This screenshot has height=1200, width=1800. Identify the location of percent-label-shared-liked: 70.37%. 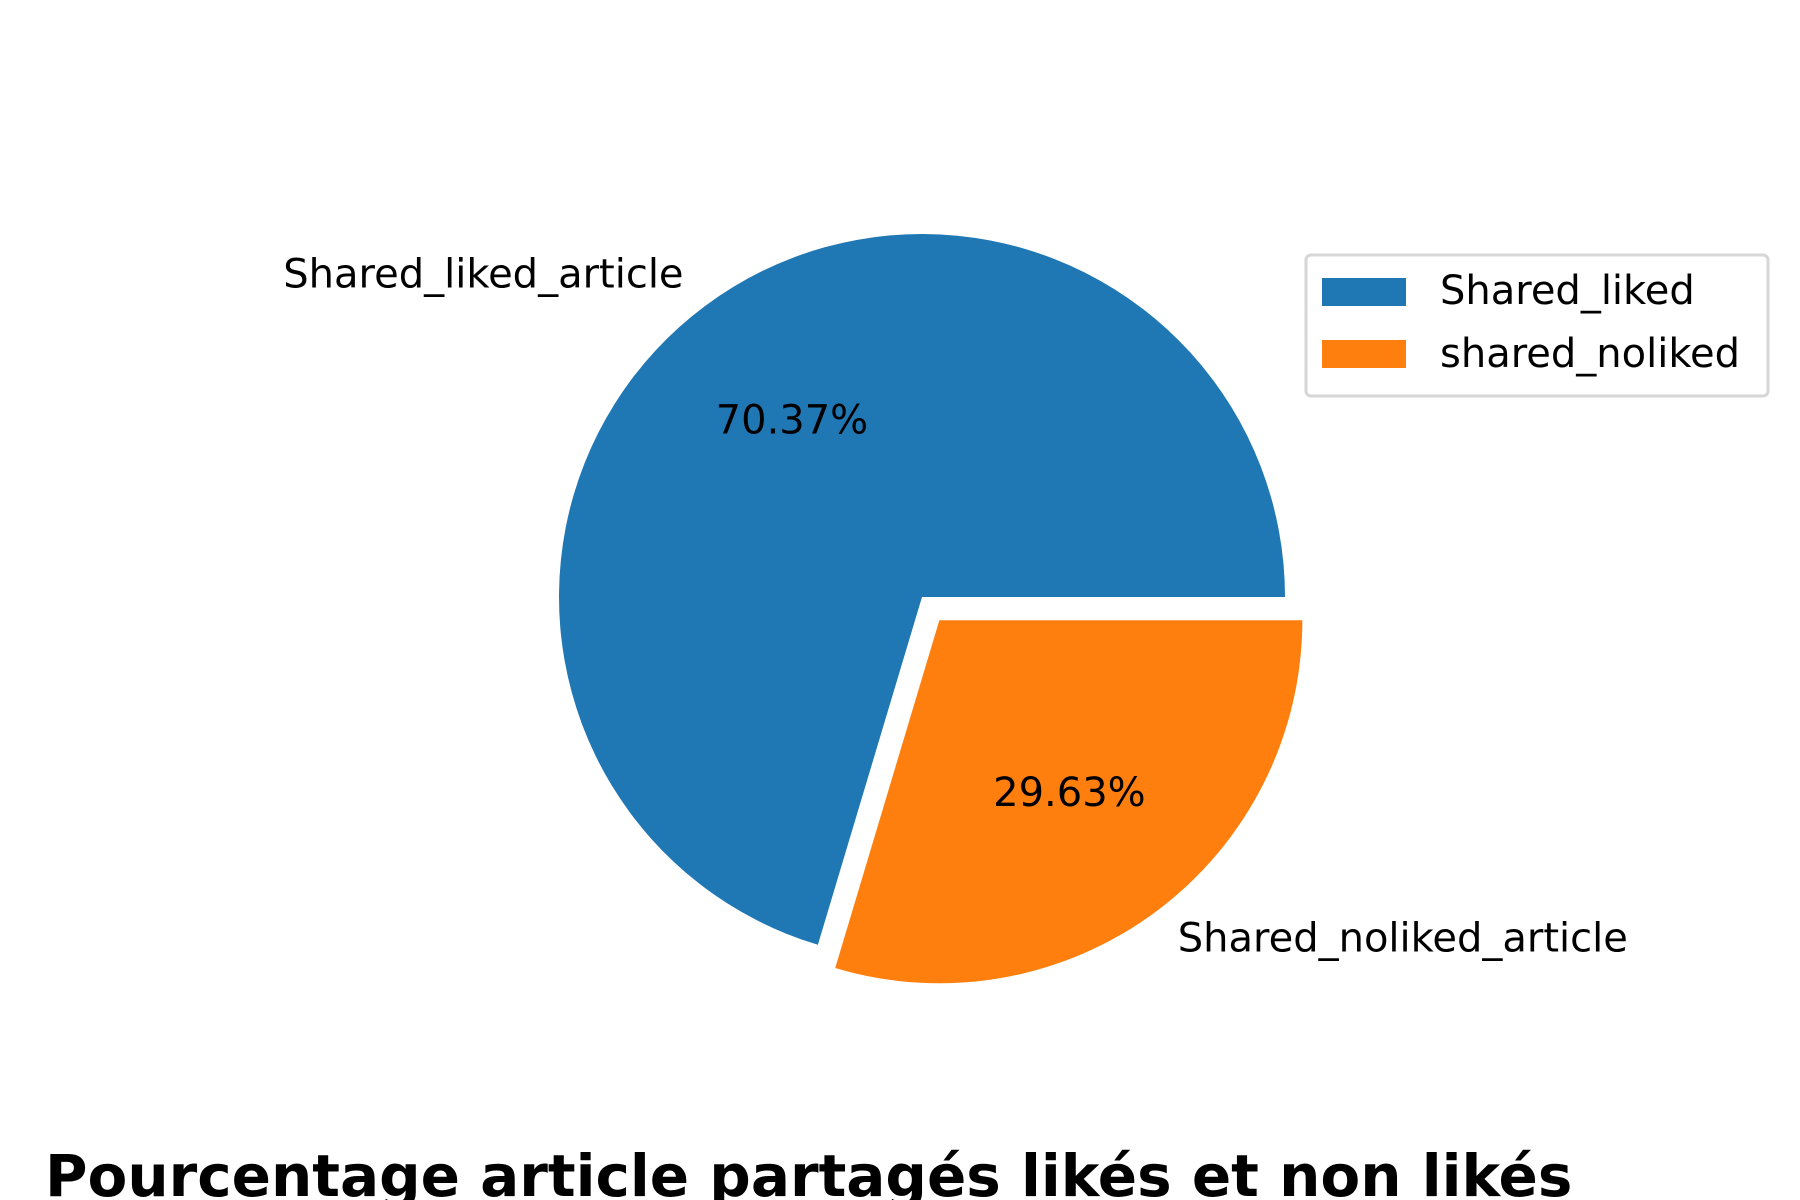
(792, 420).